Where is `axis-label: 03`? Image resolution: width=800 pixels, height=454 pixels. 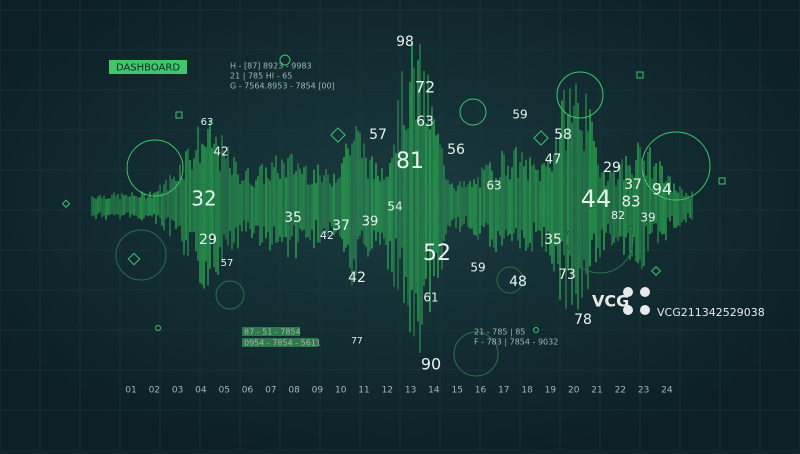 axis-label: 03 is located at coordinates (177, 391).